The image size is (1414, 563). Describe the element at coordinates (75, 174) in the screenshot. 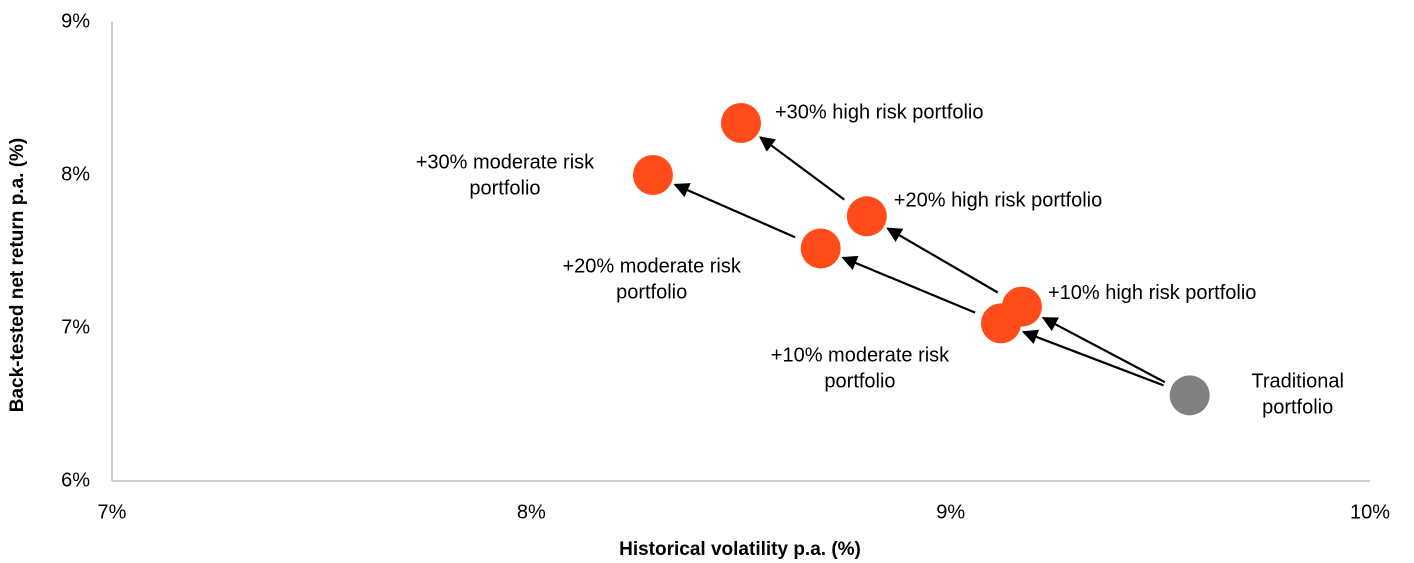

I see `y-tick-label: 8%` at that location.